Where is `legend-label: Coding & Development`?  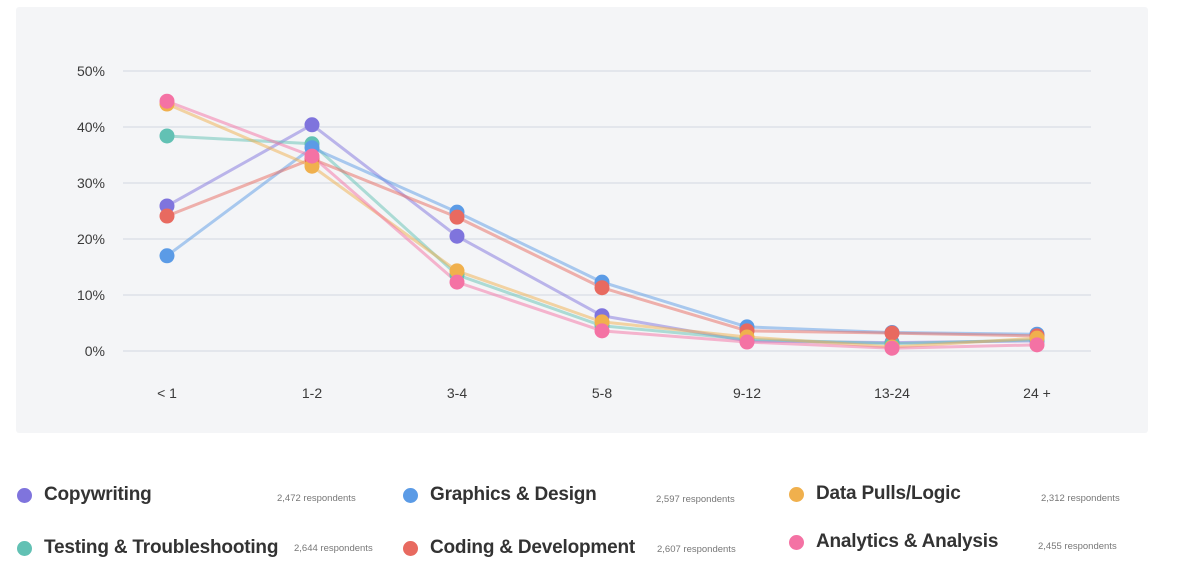 legend-label: Coding & Development is located at coordinates (533, 547).